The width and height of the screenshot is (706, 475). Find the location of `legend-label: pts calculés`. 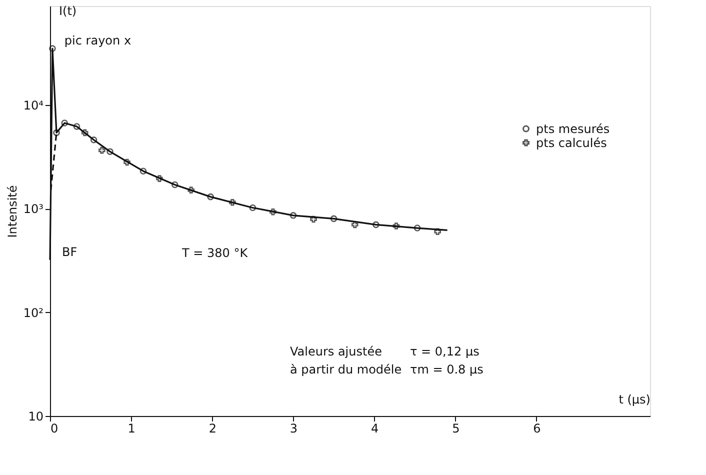

legend-label: pts calculés is located at coordinates (571, 143).